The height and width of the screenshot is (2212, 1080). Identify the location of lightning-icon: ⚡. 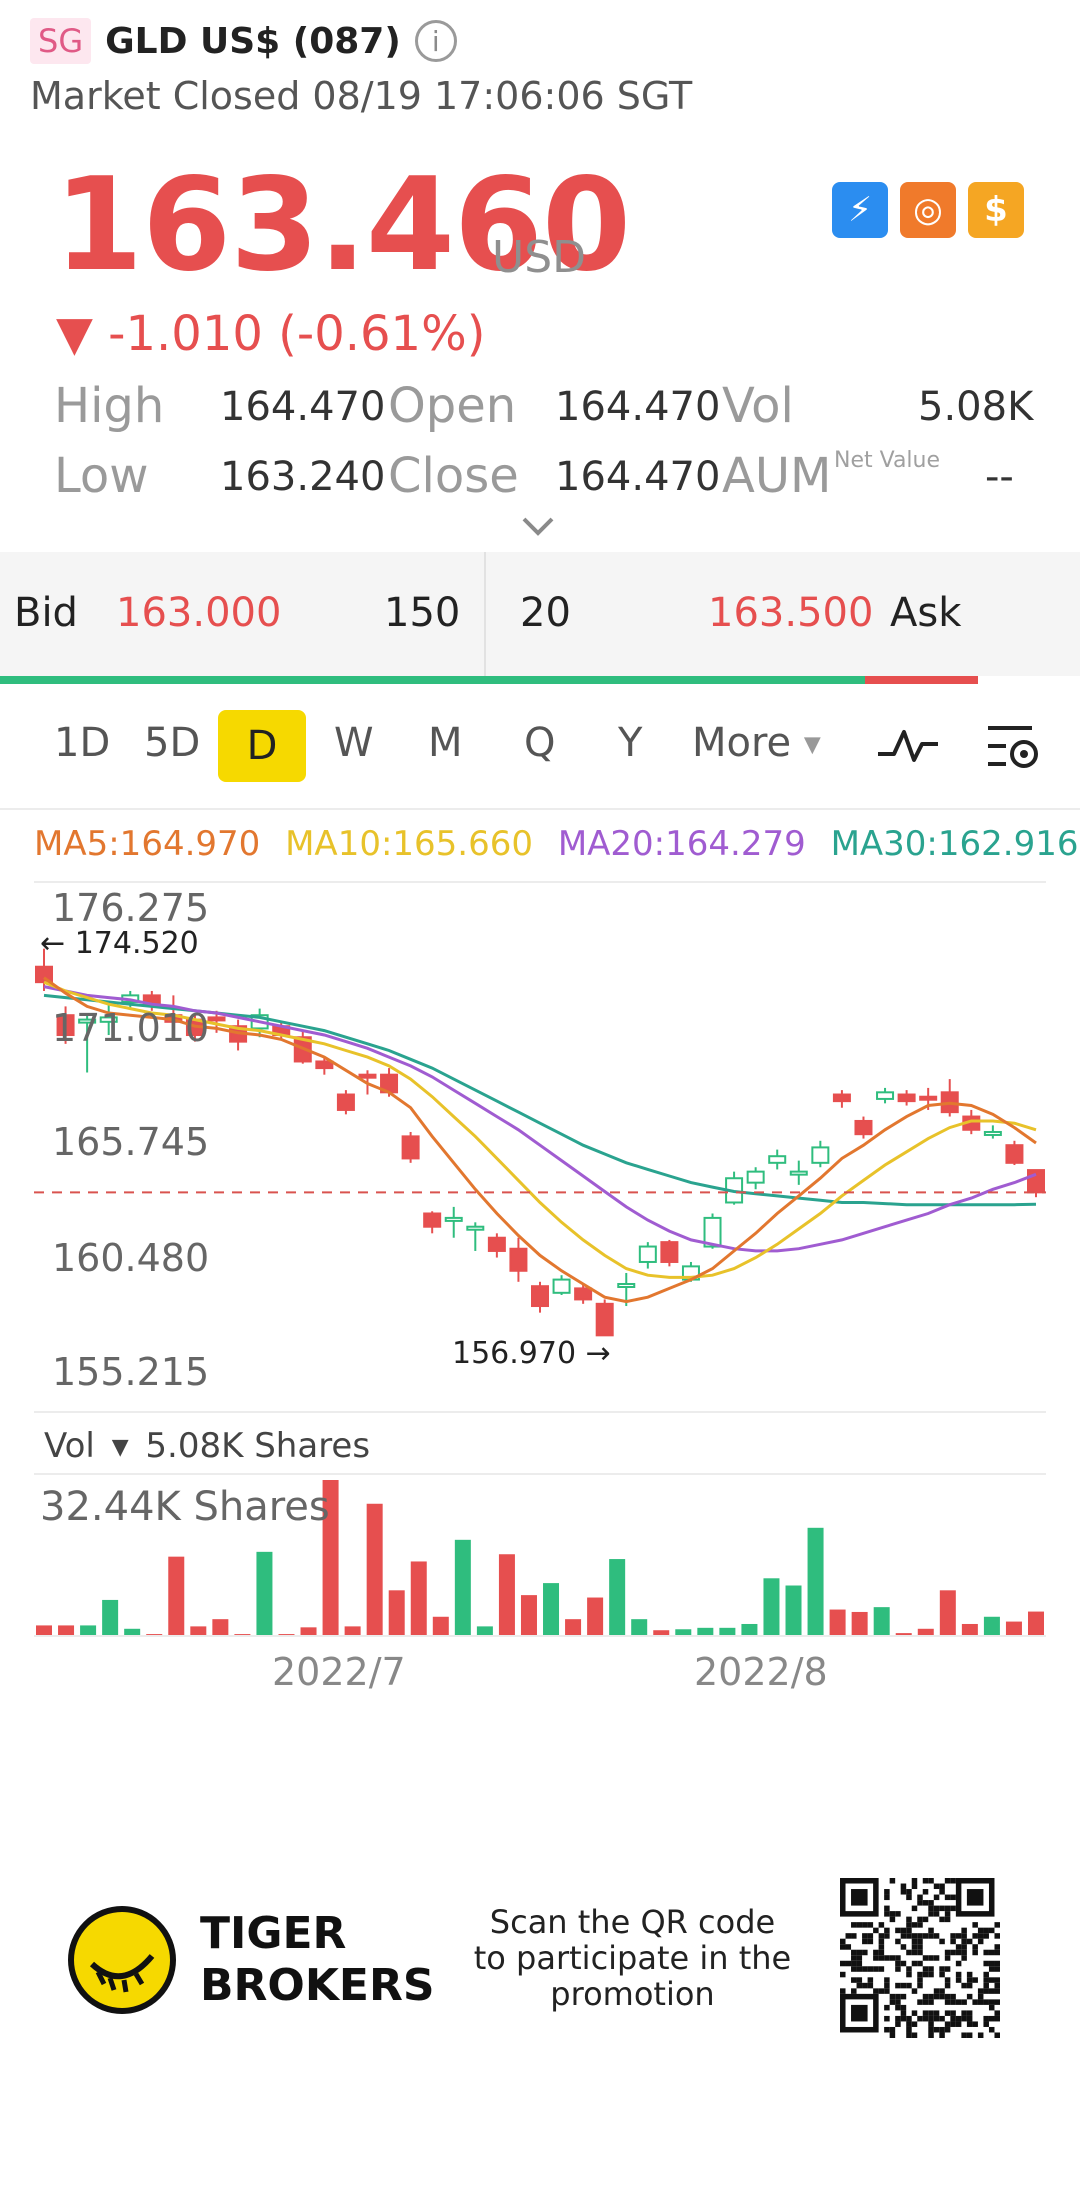
(860, 210).